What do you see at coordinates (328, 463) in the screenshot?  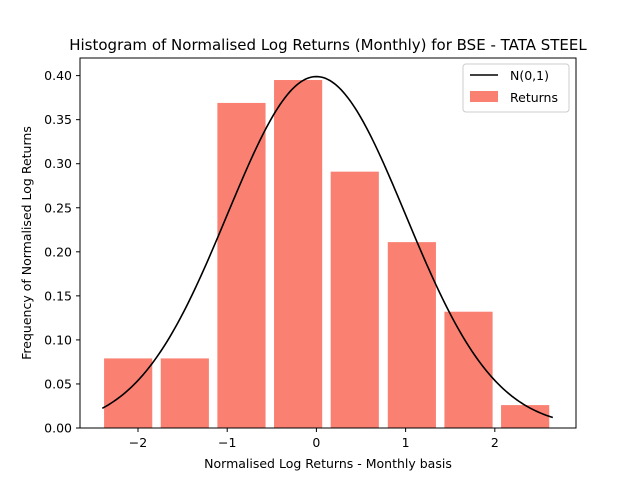 I see `x-axis-label: Normalised Log Returns - Monthly basis` at bounding box center [328, 463].